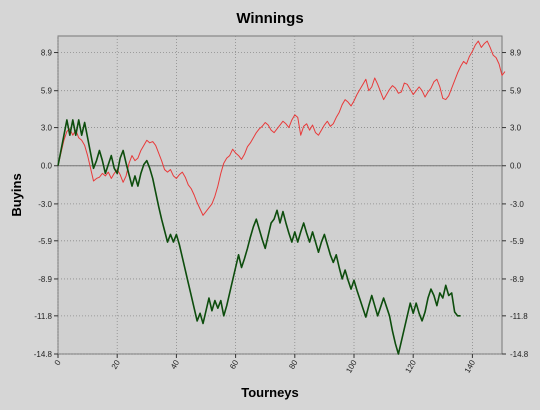 The image size is (540, 410). I want to click on y-tick-label-right: 3.0, so click(516, 128).